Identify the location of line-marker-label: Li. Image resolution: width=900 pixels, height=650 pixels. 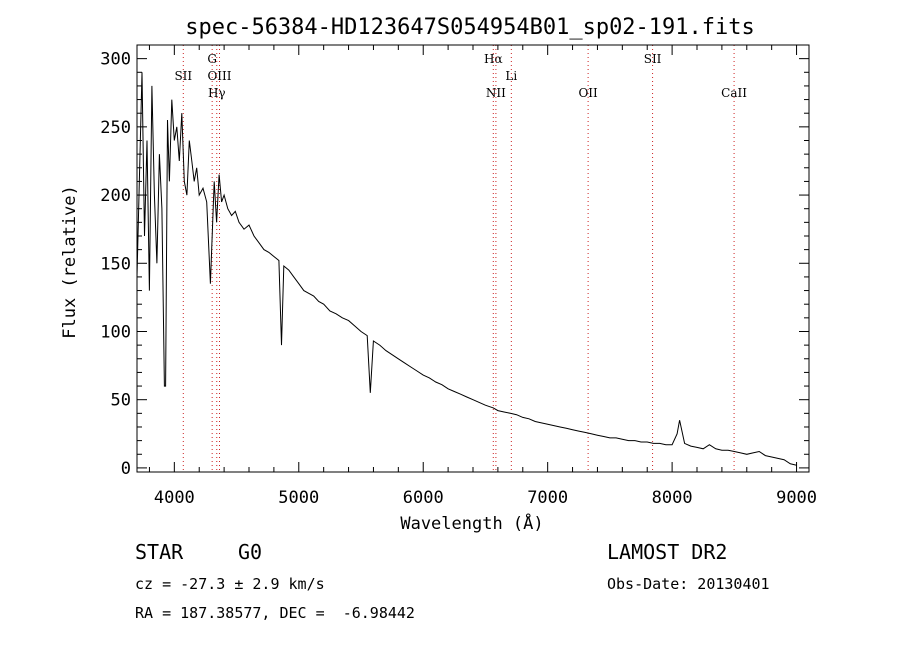
(511, 76).